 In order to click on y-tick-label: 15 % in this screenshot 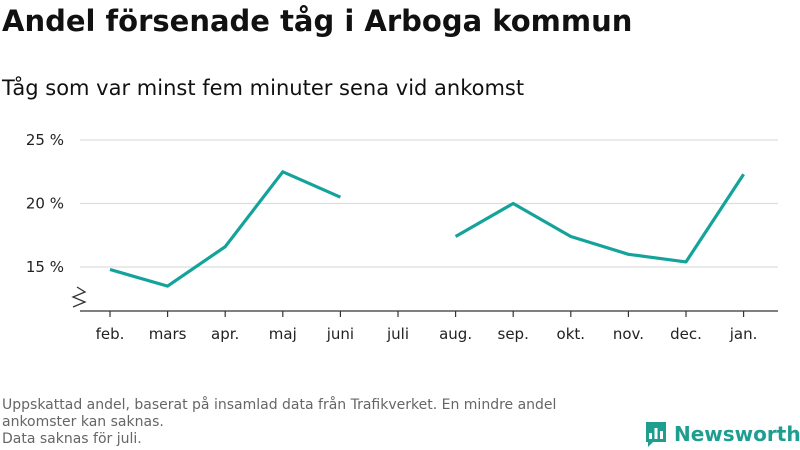, I will do `click(45, 267)`.